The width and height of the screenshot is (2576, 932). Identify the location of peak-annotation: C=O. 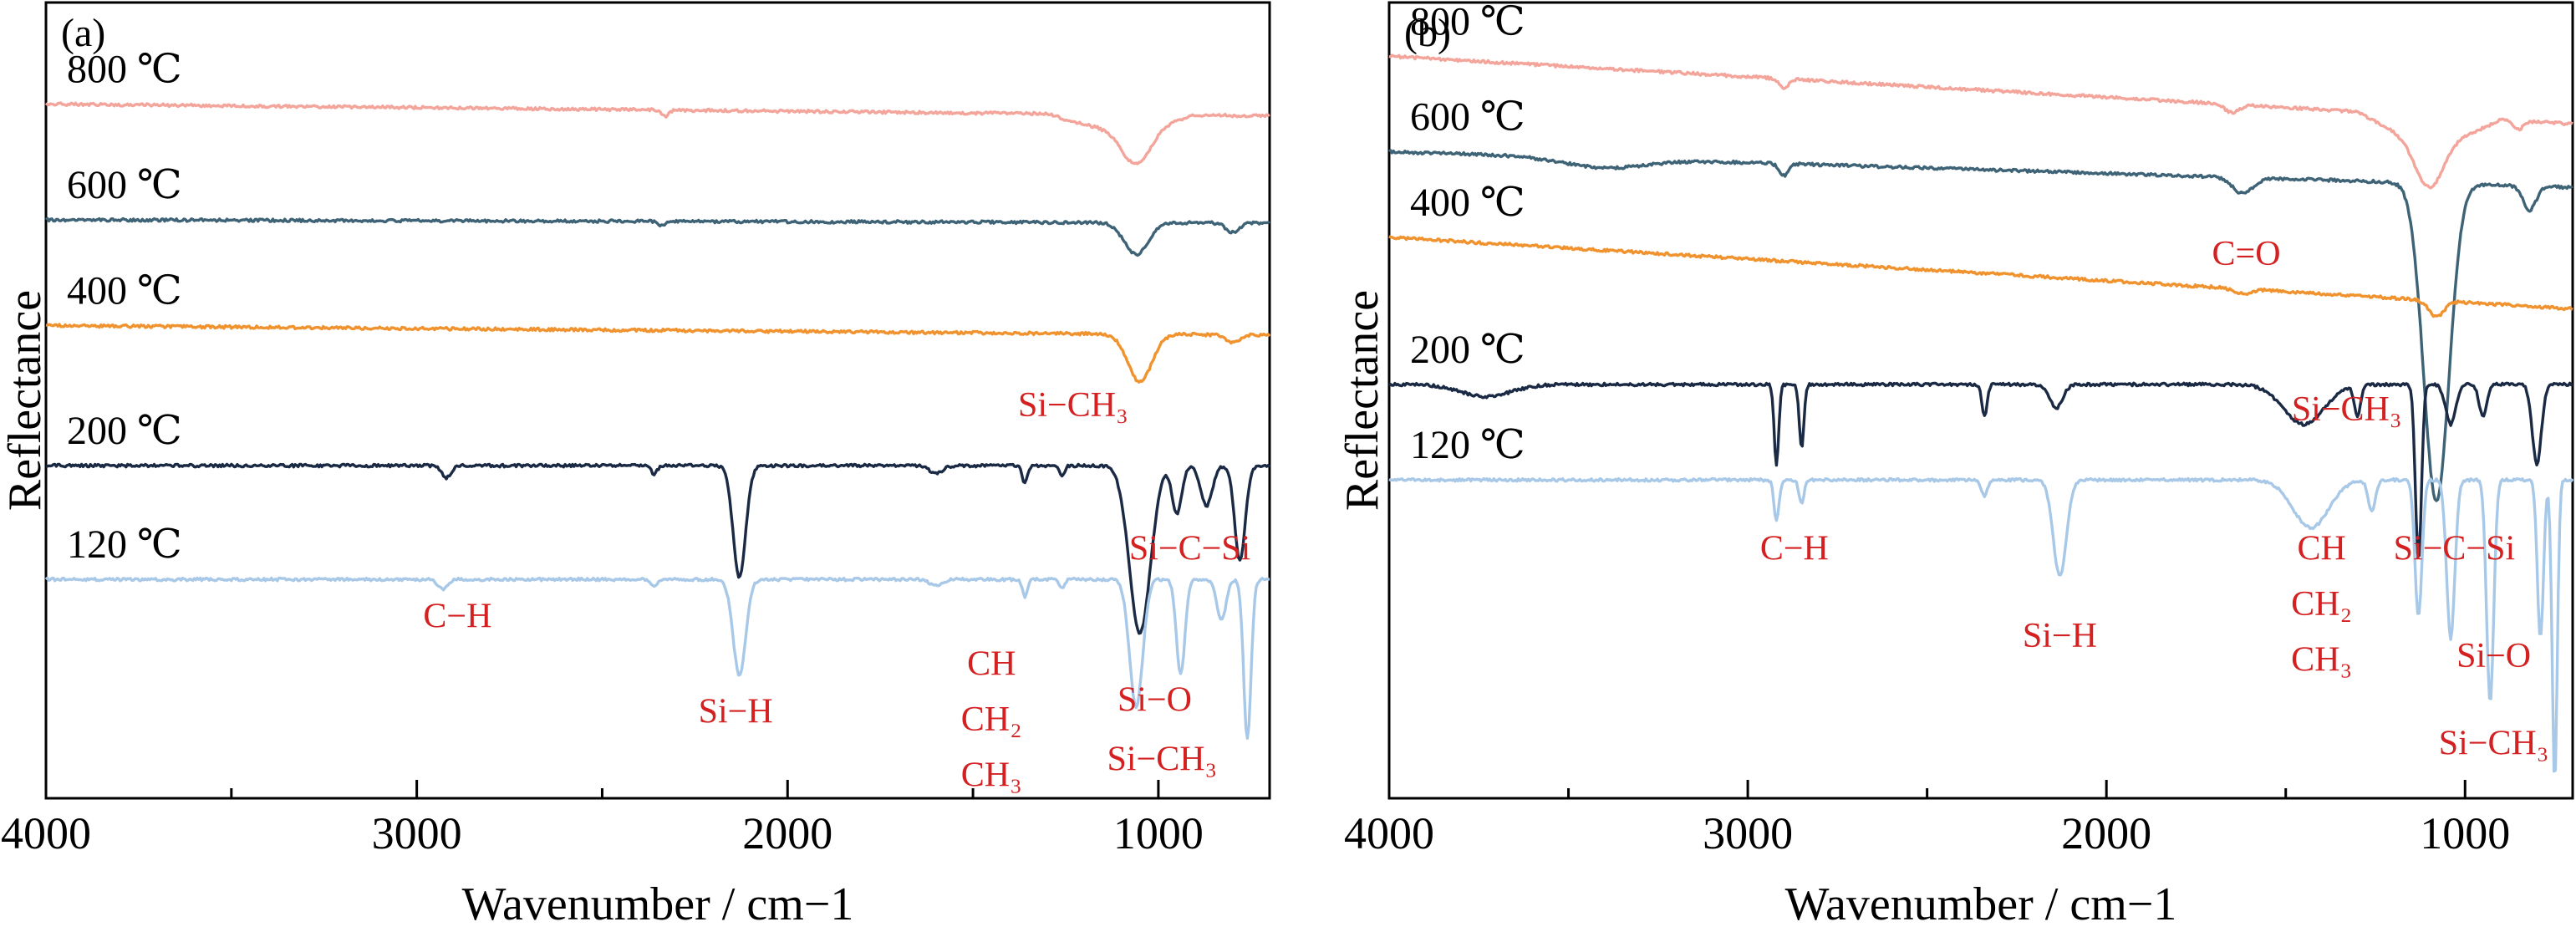
(2246, 254).